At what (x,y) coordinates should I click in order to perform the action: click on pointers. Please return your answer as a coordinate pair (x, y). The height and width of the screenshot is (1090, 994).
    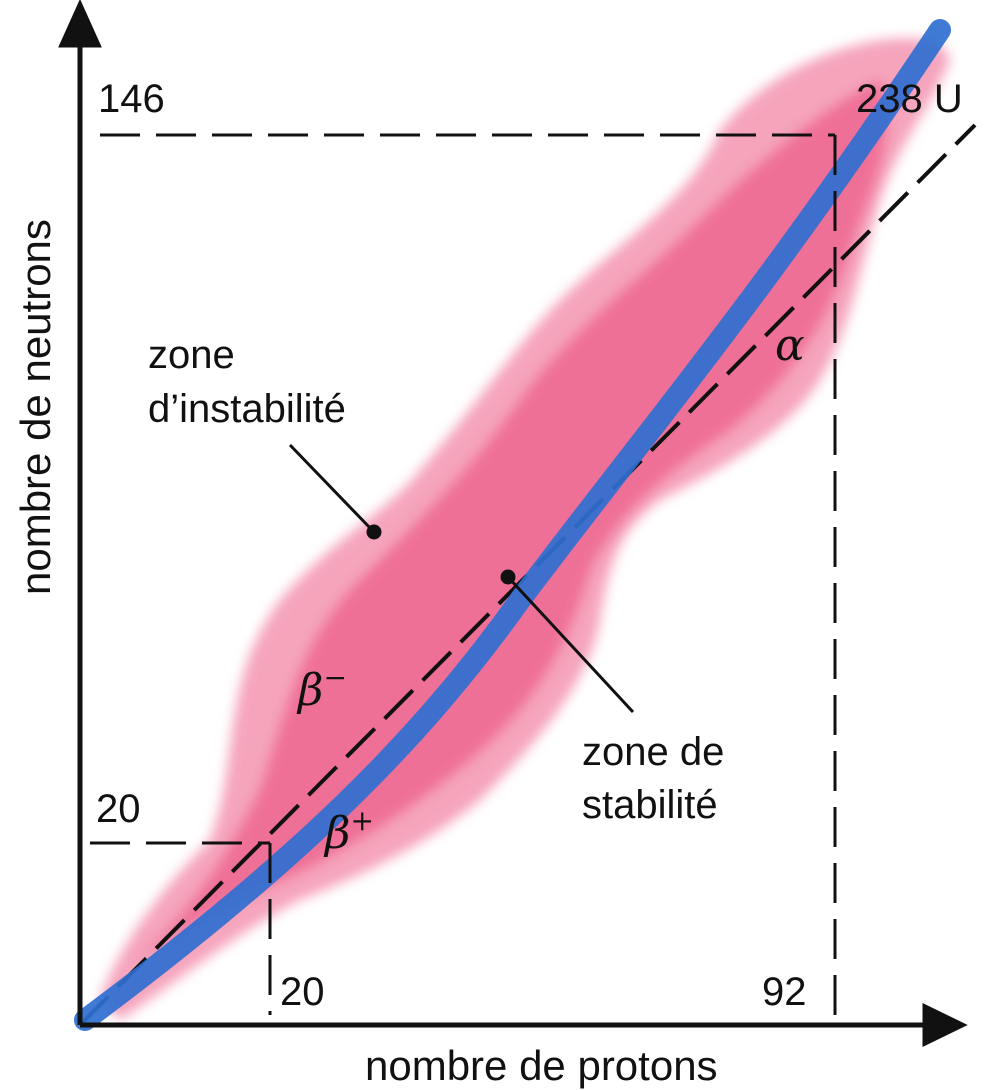
    Looking at the image, I should click on (461, 578).